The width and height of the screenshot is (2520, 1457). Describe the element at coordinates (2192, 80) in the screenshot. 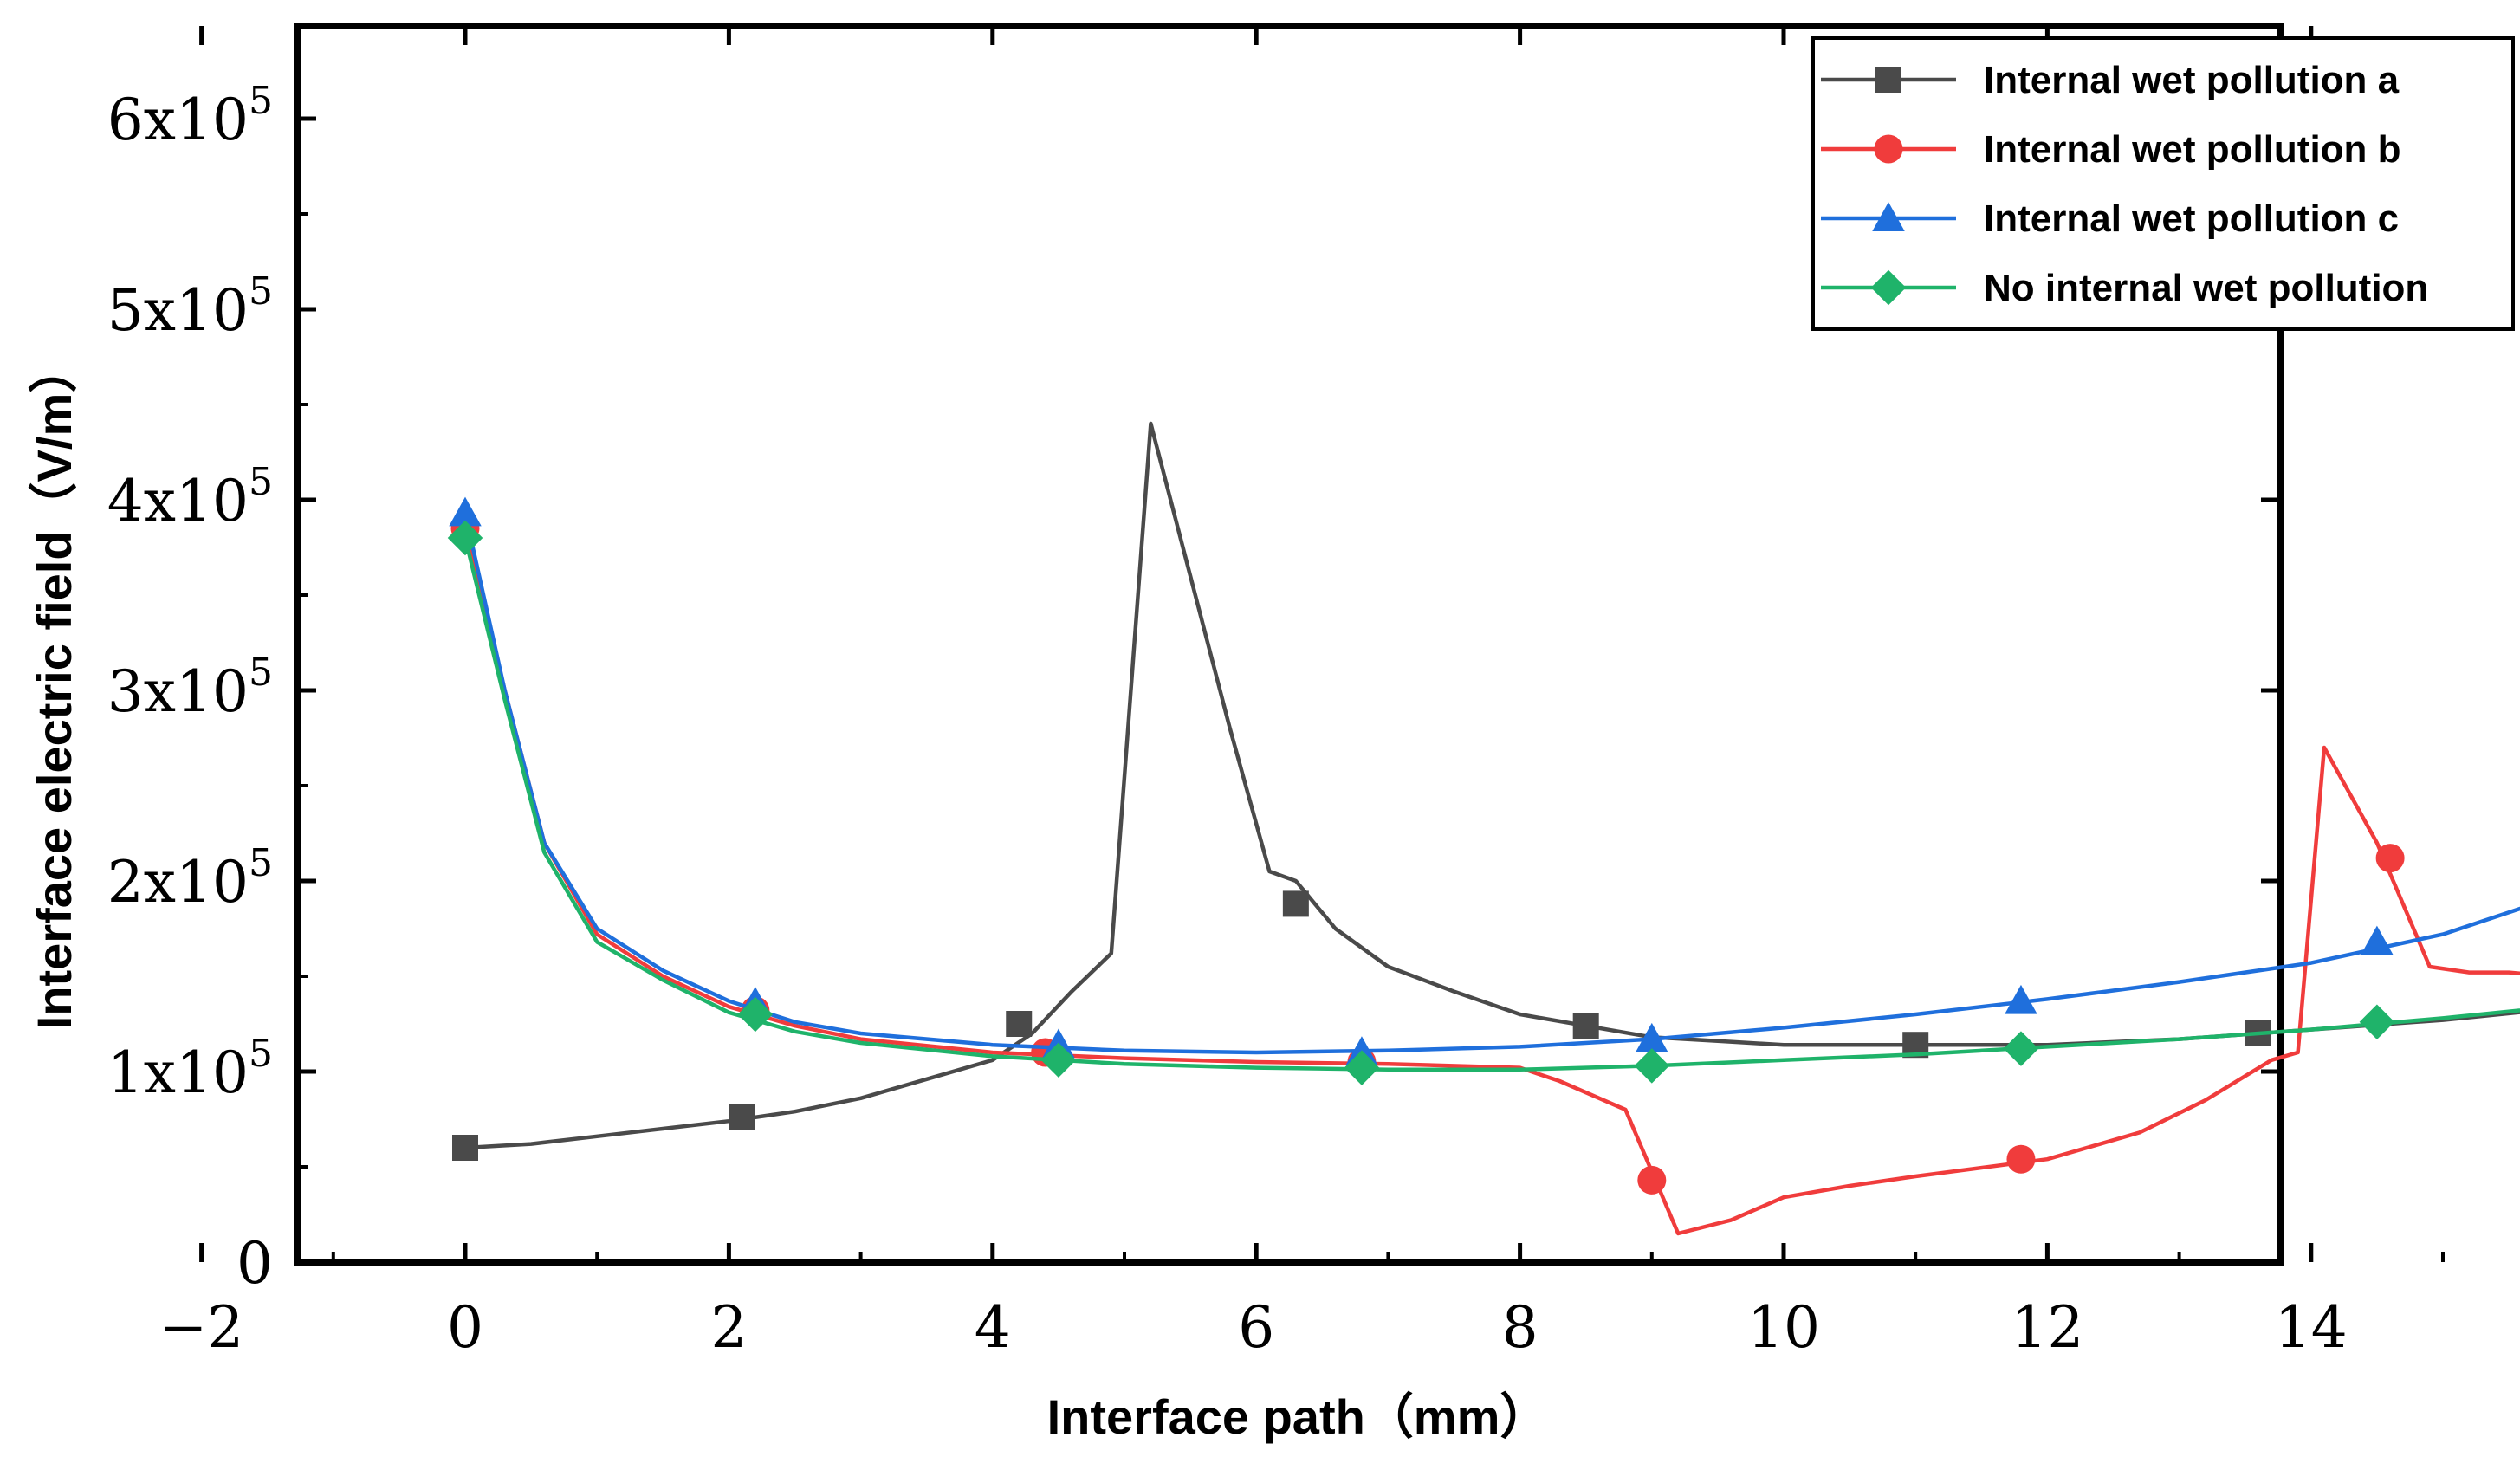

I see `legend-label: Internal wet pollution a` at that location.